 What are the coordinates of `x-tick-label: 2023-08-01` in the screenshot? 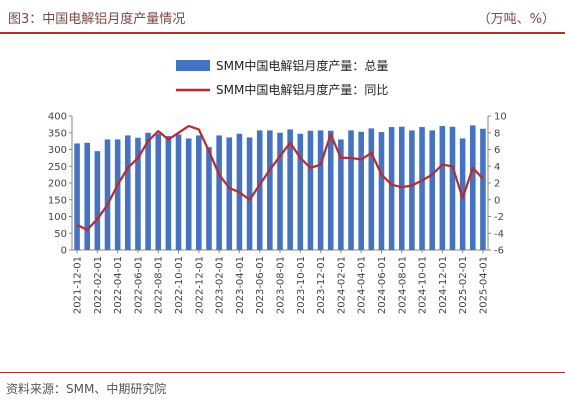 It's located at (281, 285).